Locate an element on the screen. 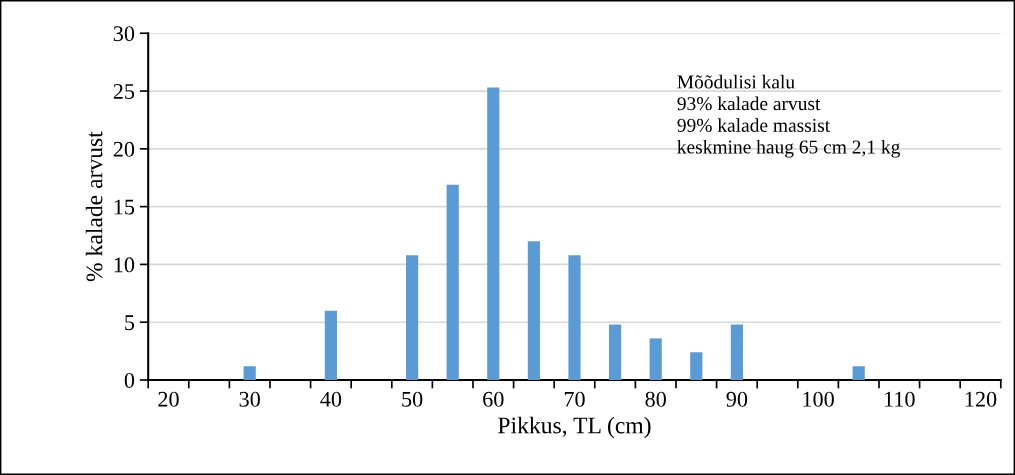 The image size is (1015, 475). x-tick-label: 50 is located at coordinates (412, 399).